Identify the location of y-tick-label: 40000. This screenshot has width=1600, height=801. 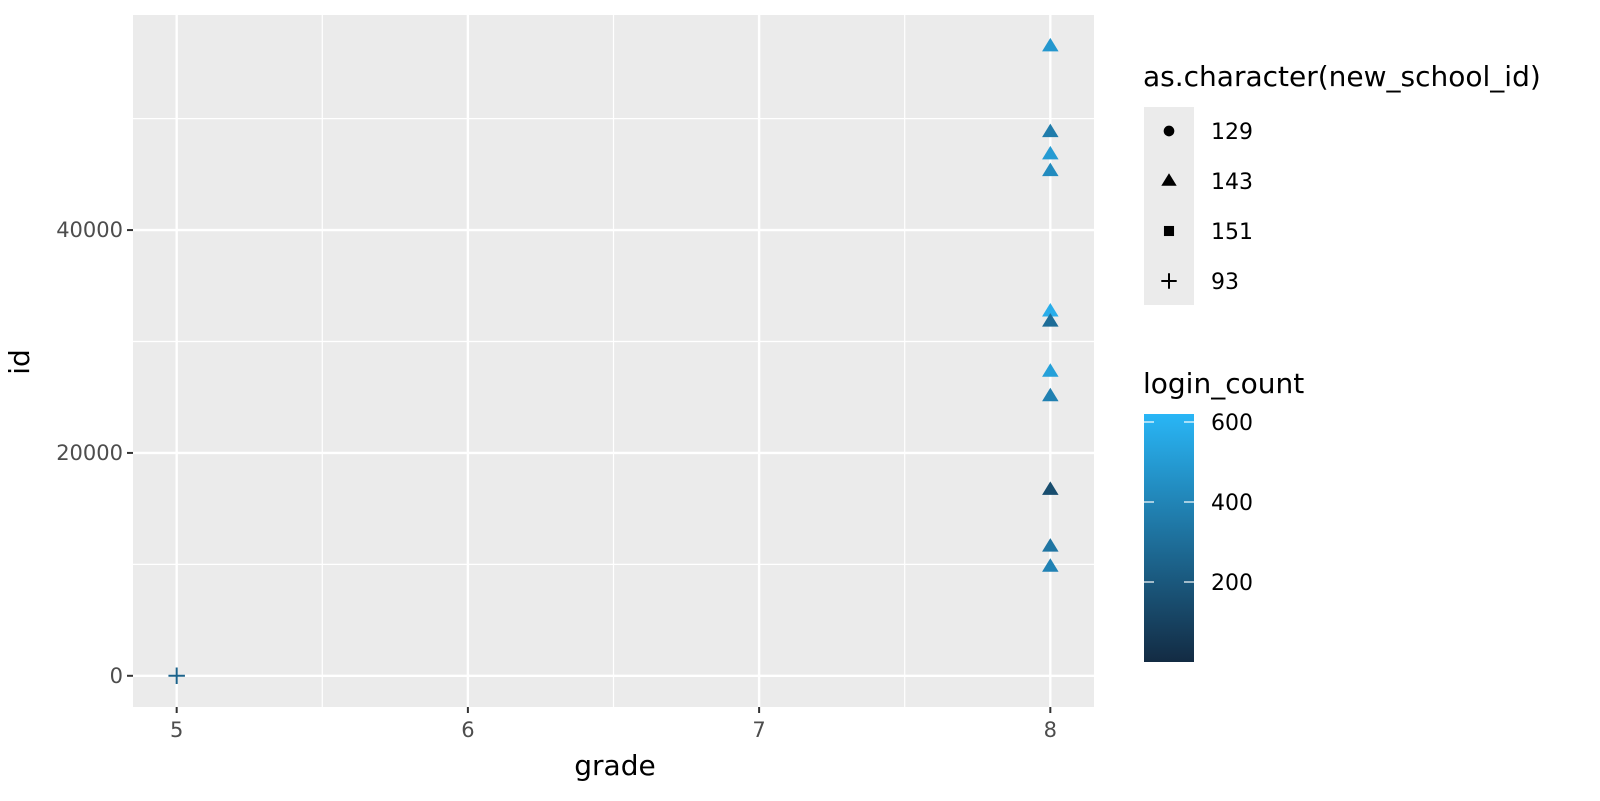
(89, 230).